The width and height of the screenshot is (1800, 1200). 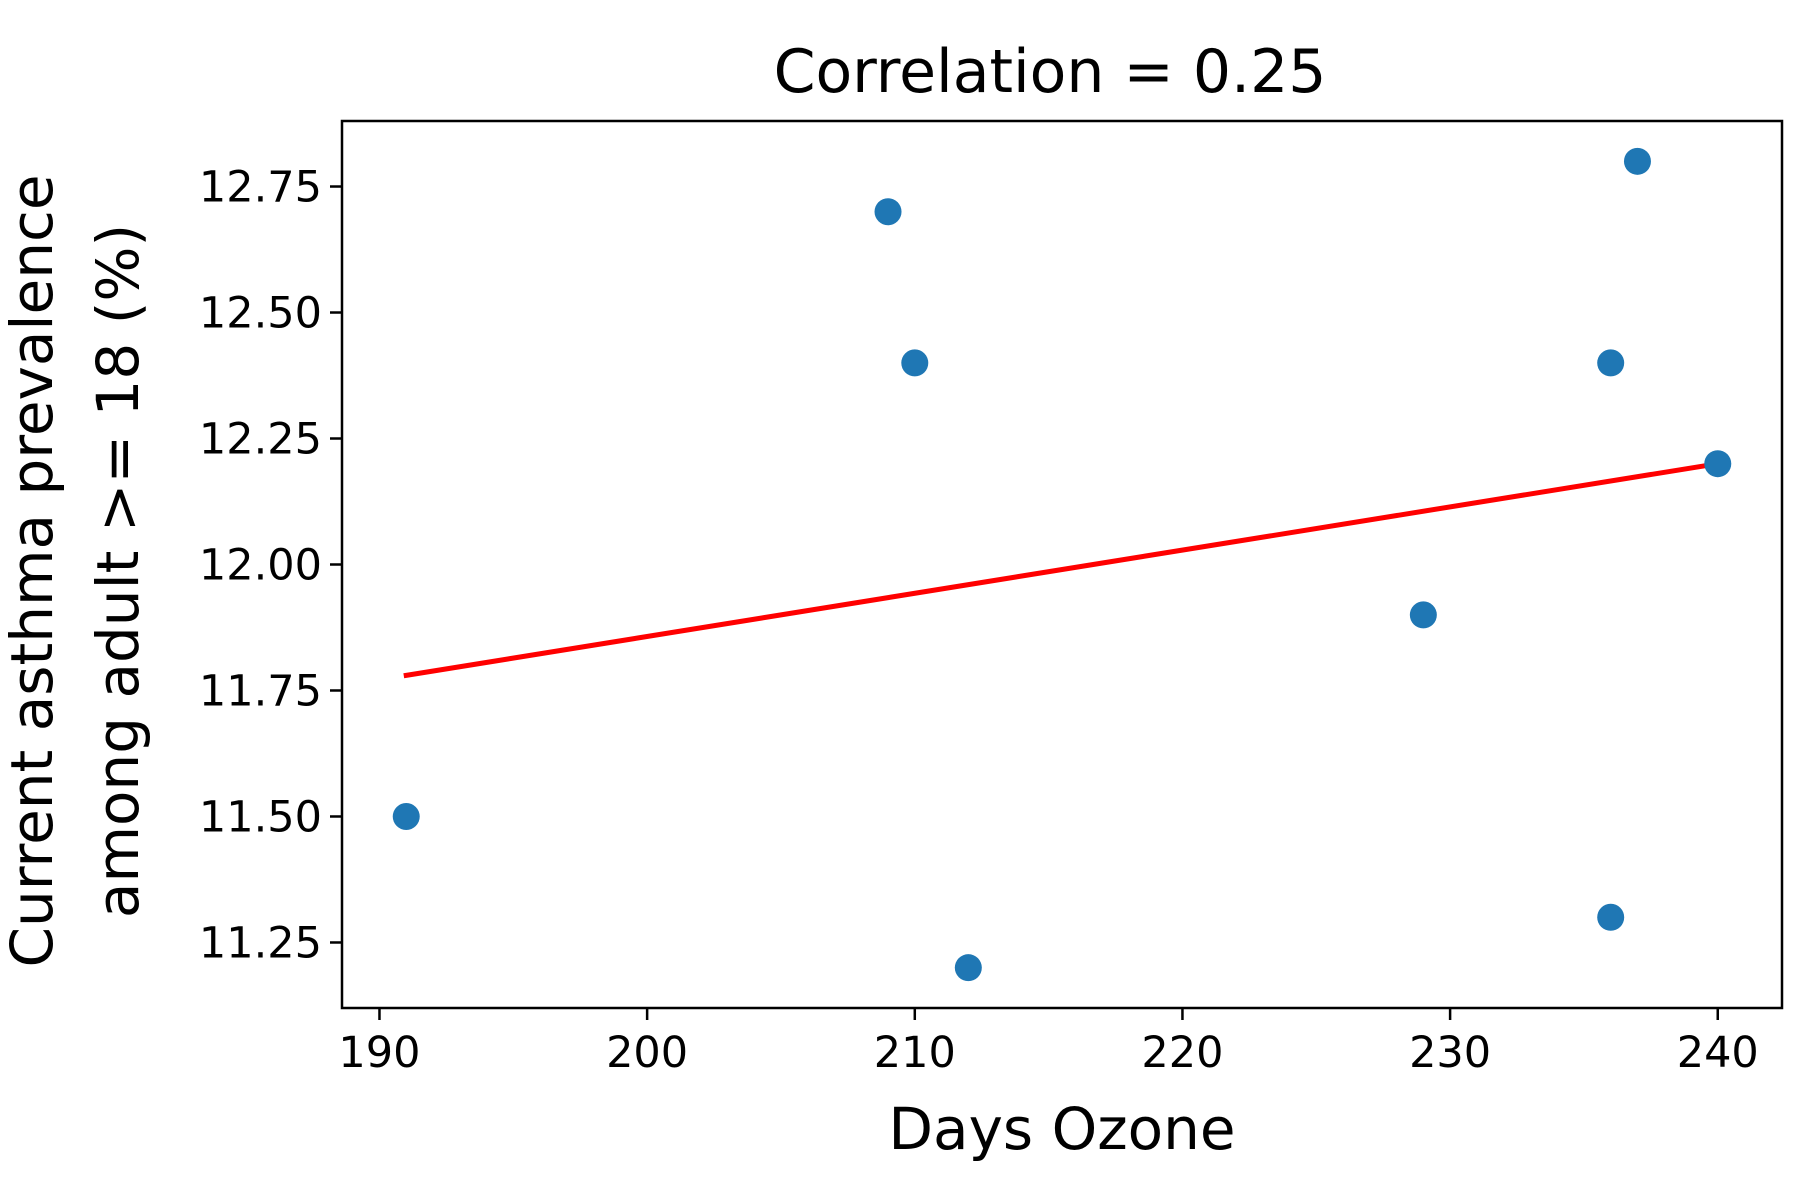 I want to click on trendline-layer, so click(x=1062, y=569).